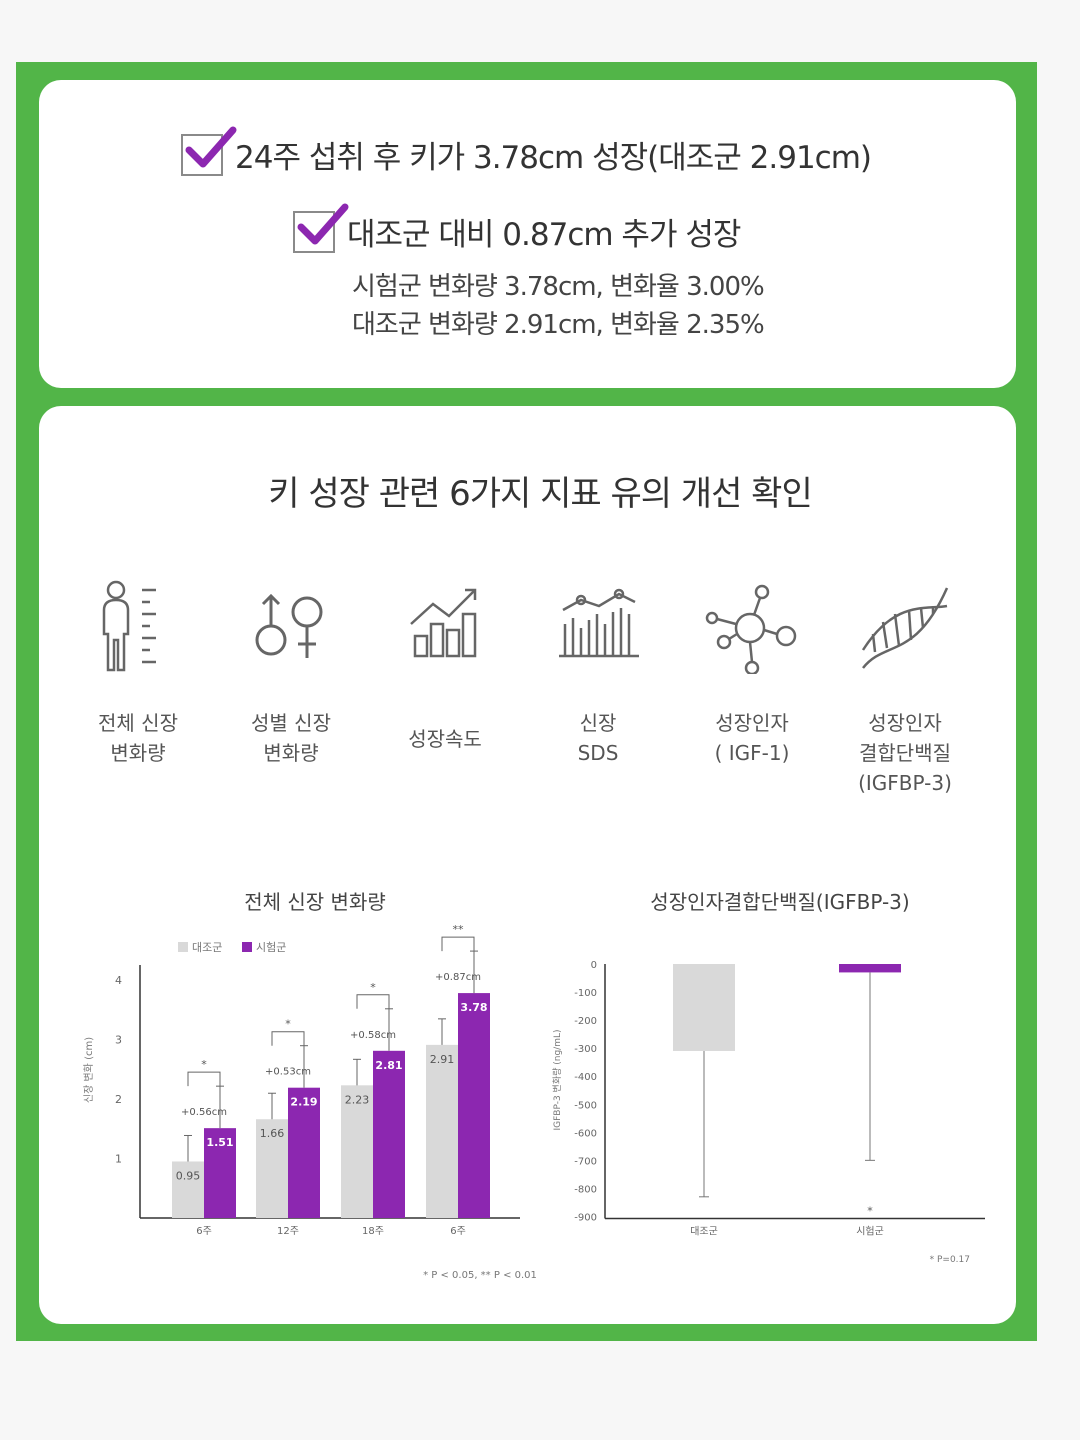 Image resolution: width=1080 pixels, height=1440 pixels. What do you see at coordinates (585, 1189) in the screenshot?
I see `y-tick-label: -800` at bounding box center [585, 1189].